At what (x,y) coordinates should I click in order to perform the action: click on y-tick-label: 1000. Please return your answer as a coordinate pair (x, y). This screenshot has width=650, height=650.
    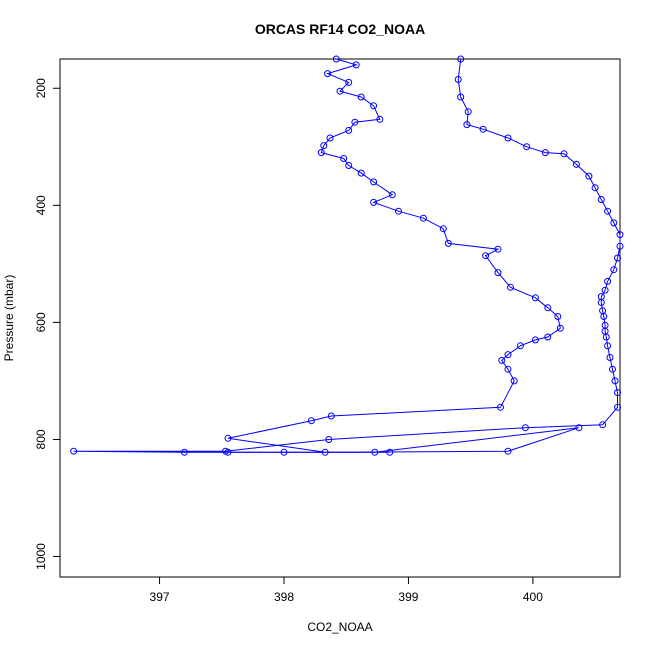
    Looking at the image, I should click on (41, 556).